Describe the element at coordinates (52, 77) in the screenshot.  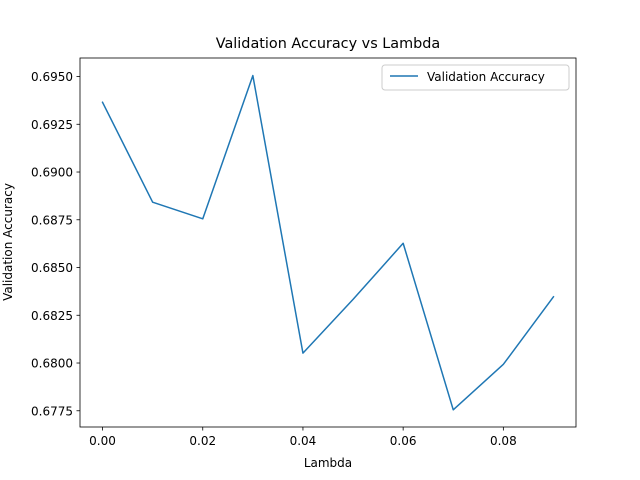
I see `y-tick-label: 0.6950` at that location.